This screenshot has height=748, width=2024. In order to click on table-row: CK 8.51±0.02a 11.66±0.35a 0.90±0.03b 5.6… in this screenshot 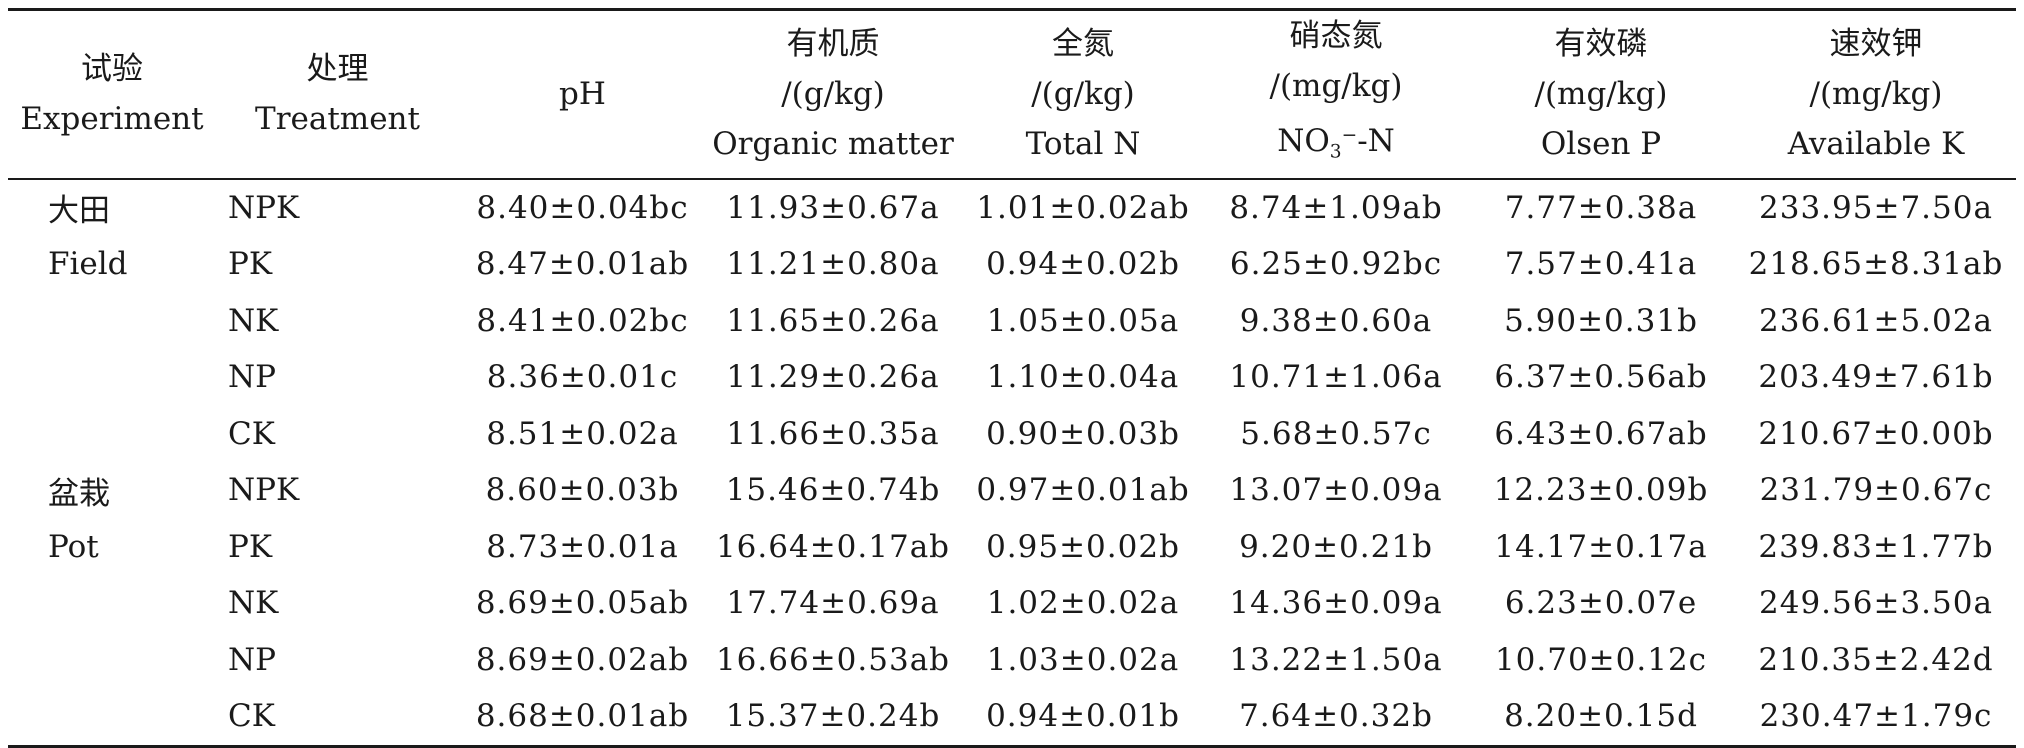, I will do `click(1012, 434)`.